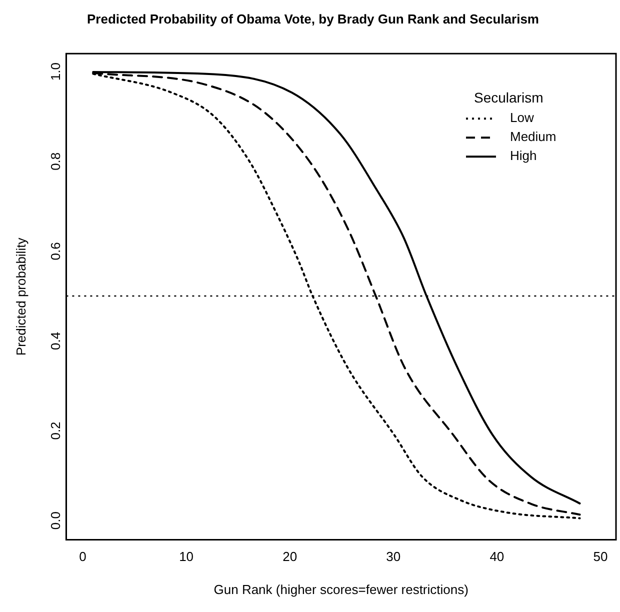  What do you see at coordinates (341, 589) in the screenshot?
I see `x-axis-title: Gun Rank (higher scores=fewer restrictions)` at bounding box center [341, 589].